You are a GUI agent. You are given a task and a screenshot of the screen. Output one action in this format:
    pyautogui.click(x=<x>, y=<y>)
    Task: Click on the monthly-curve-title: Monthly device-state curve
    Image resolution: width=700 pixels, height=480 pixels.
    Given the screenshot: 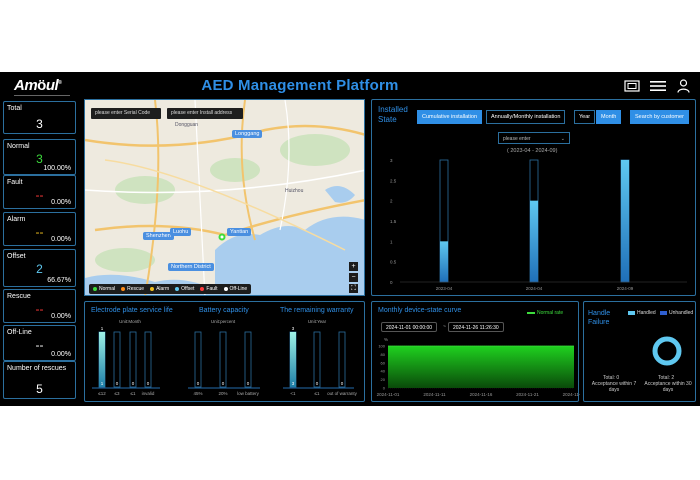 What is the action you would take?
    pyautogui.click(x=420, y=310)
    